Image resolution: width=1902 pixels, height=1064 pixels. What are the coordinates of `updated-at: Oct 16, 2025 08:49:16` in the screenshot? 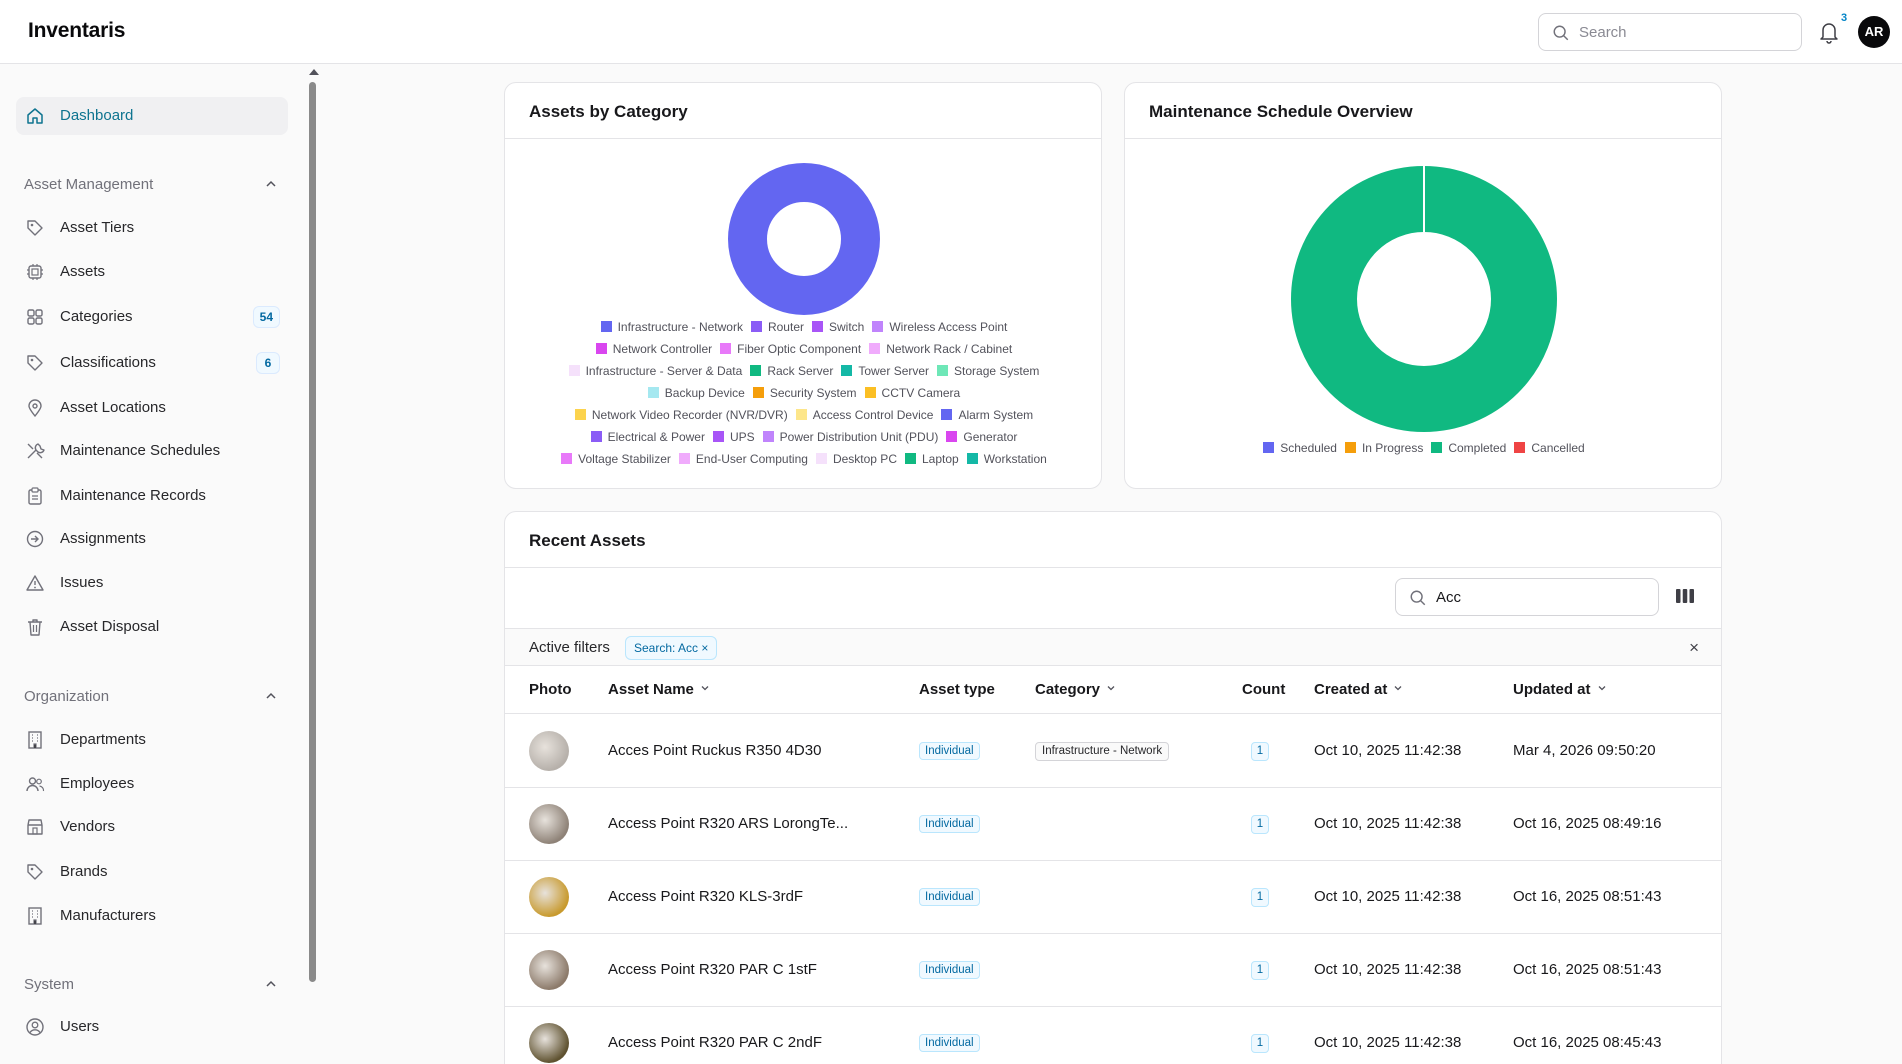 It's located at (1587, 823).